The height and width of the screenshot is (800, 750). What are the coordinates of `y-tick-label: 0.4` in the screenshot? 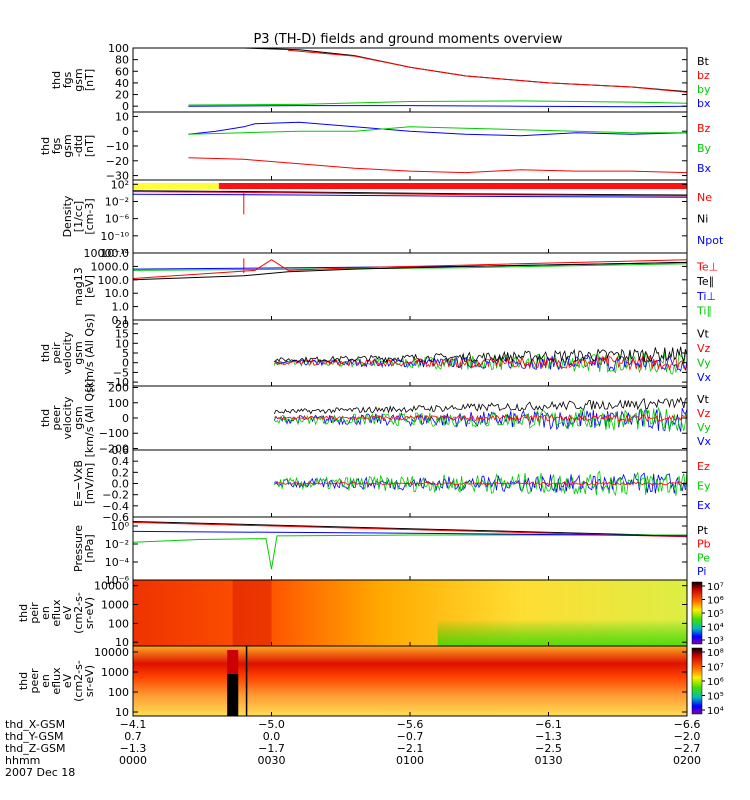 It's located at (121, 461).